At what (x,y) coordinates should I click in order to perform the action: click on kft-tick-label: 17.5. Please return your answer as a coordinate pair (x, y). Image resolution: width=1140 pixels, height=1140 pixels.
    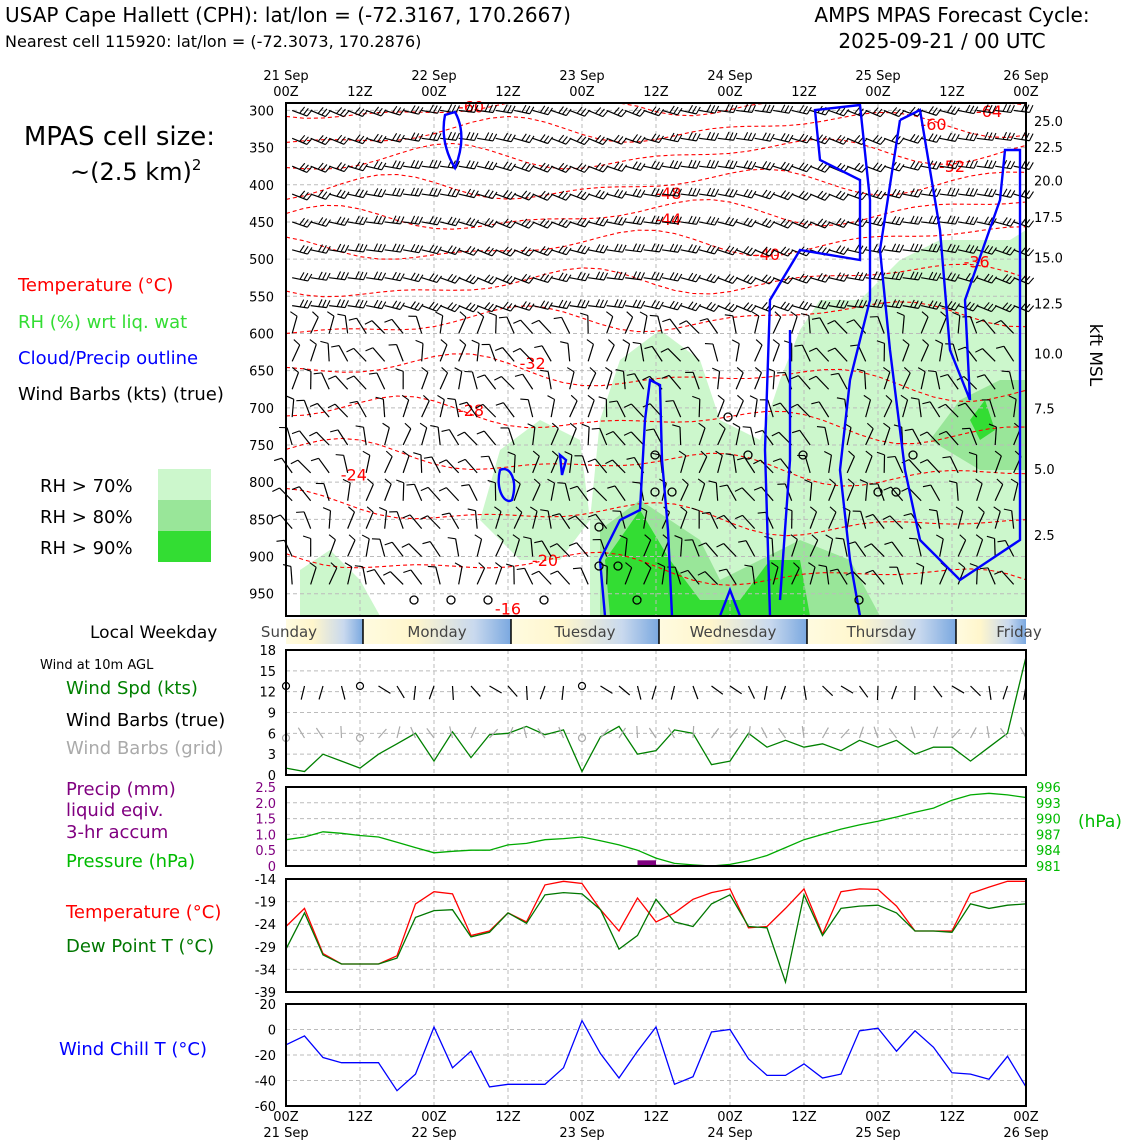
    Looking at the image, I should click on (1048, 218).